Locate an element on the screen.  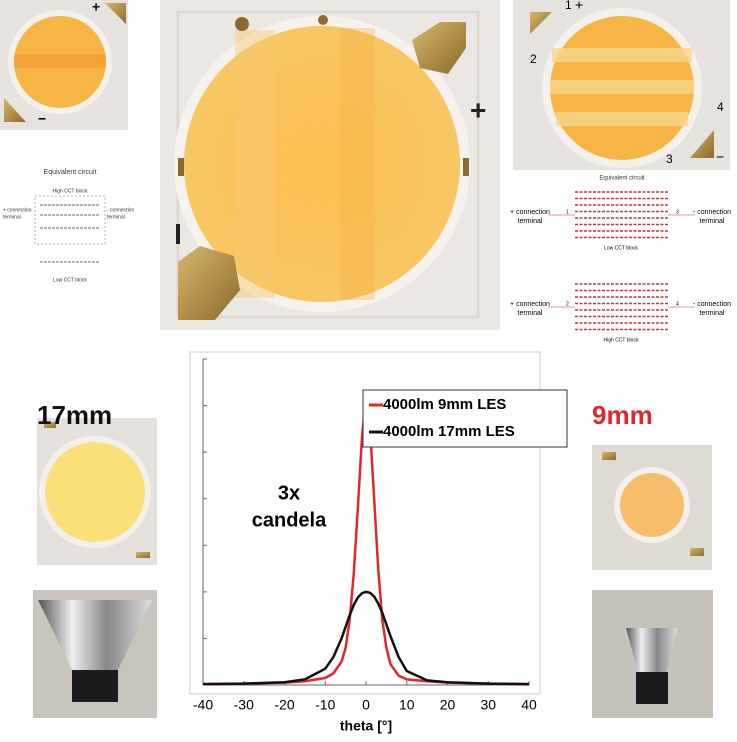
legend-label: 4000lm 9mm LES is located at coordinates (444, 404).